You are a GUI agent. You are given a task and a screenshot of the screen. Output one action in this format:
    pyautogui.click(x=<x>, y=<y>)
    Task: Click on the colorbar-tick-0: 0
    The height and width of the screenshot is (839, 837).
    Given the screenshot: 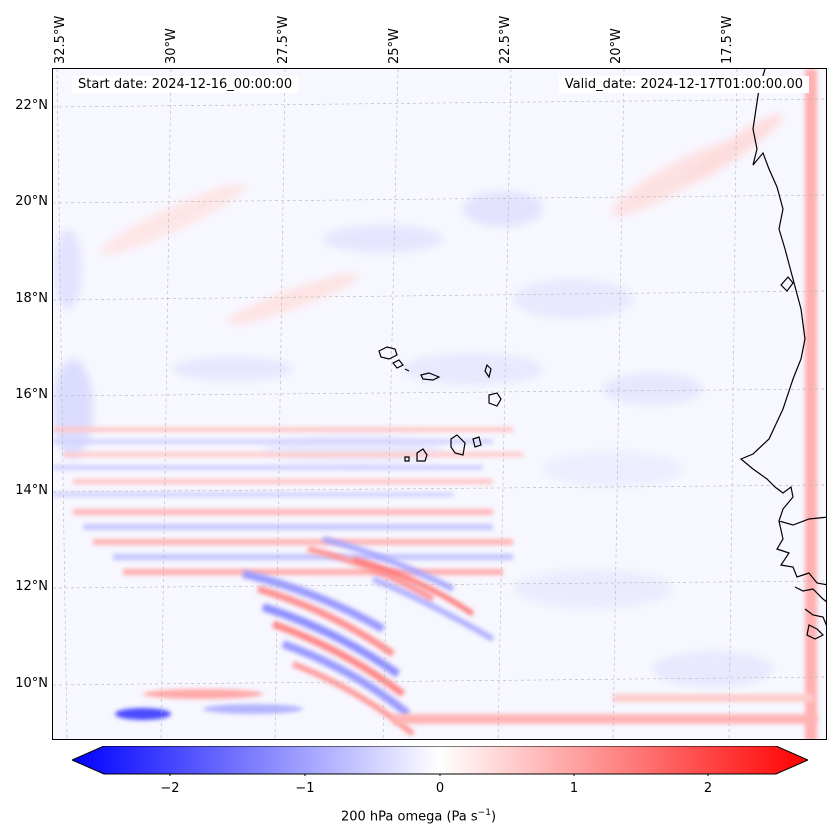 What is the action you would take?
    pyautogui.click(x=440, y=788)
    